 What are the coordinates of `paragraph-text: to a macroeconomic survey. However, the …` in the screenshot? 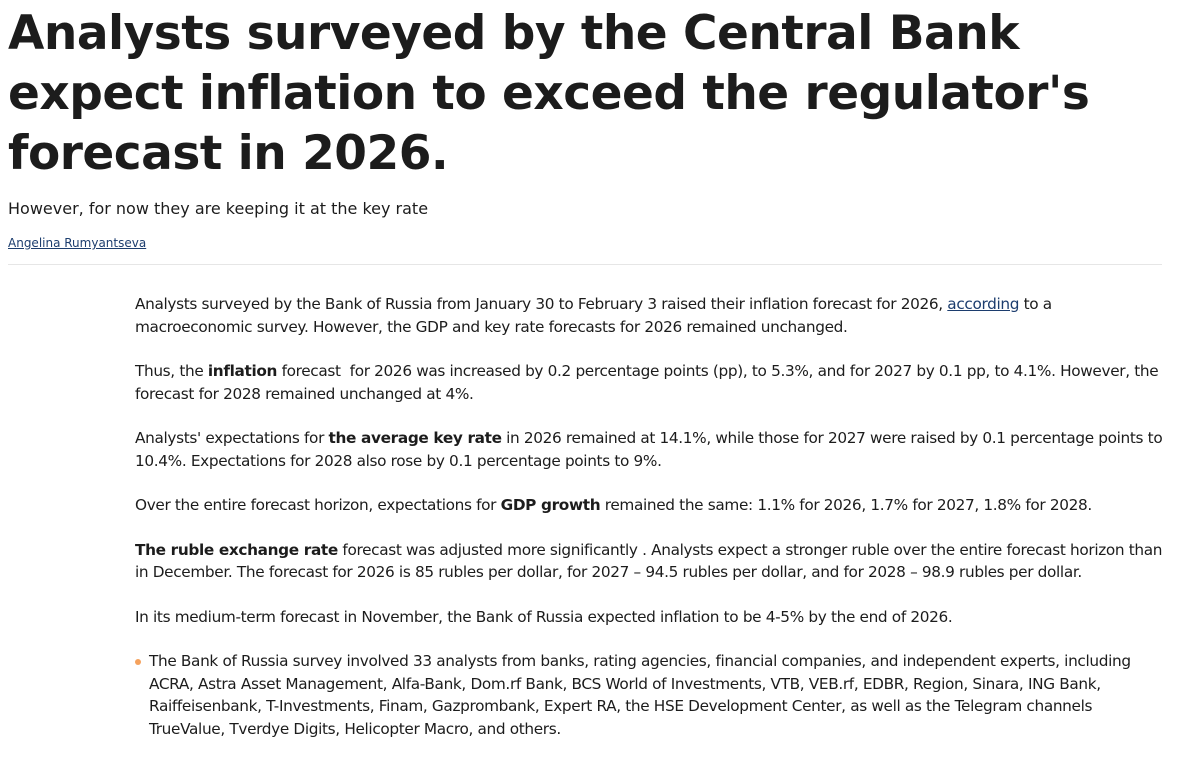 It's located at (593, 315).